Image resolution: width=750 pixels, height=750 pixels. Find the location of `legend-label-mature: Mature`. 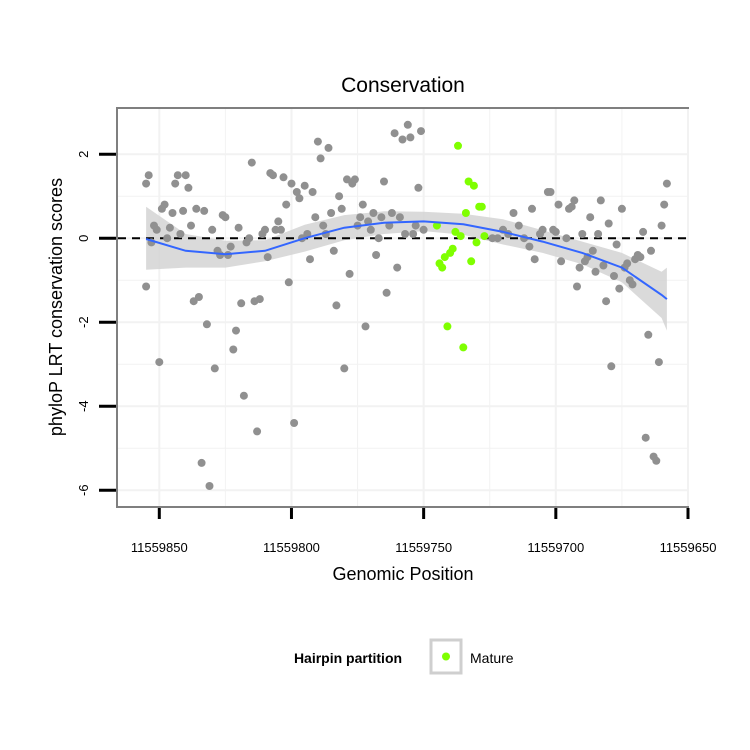

legend-label-mature: Mature is located at coordinates (492, 658).